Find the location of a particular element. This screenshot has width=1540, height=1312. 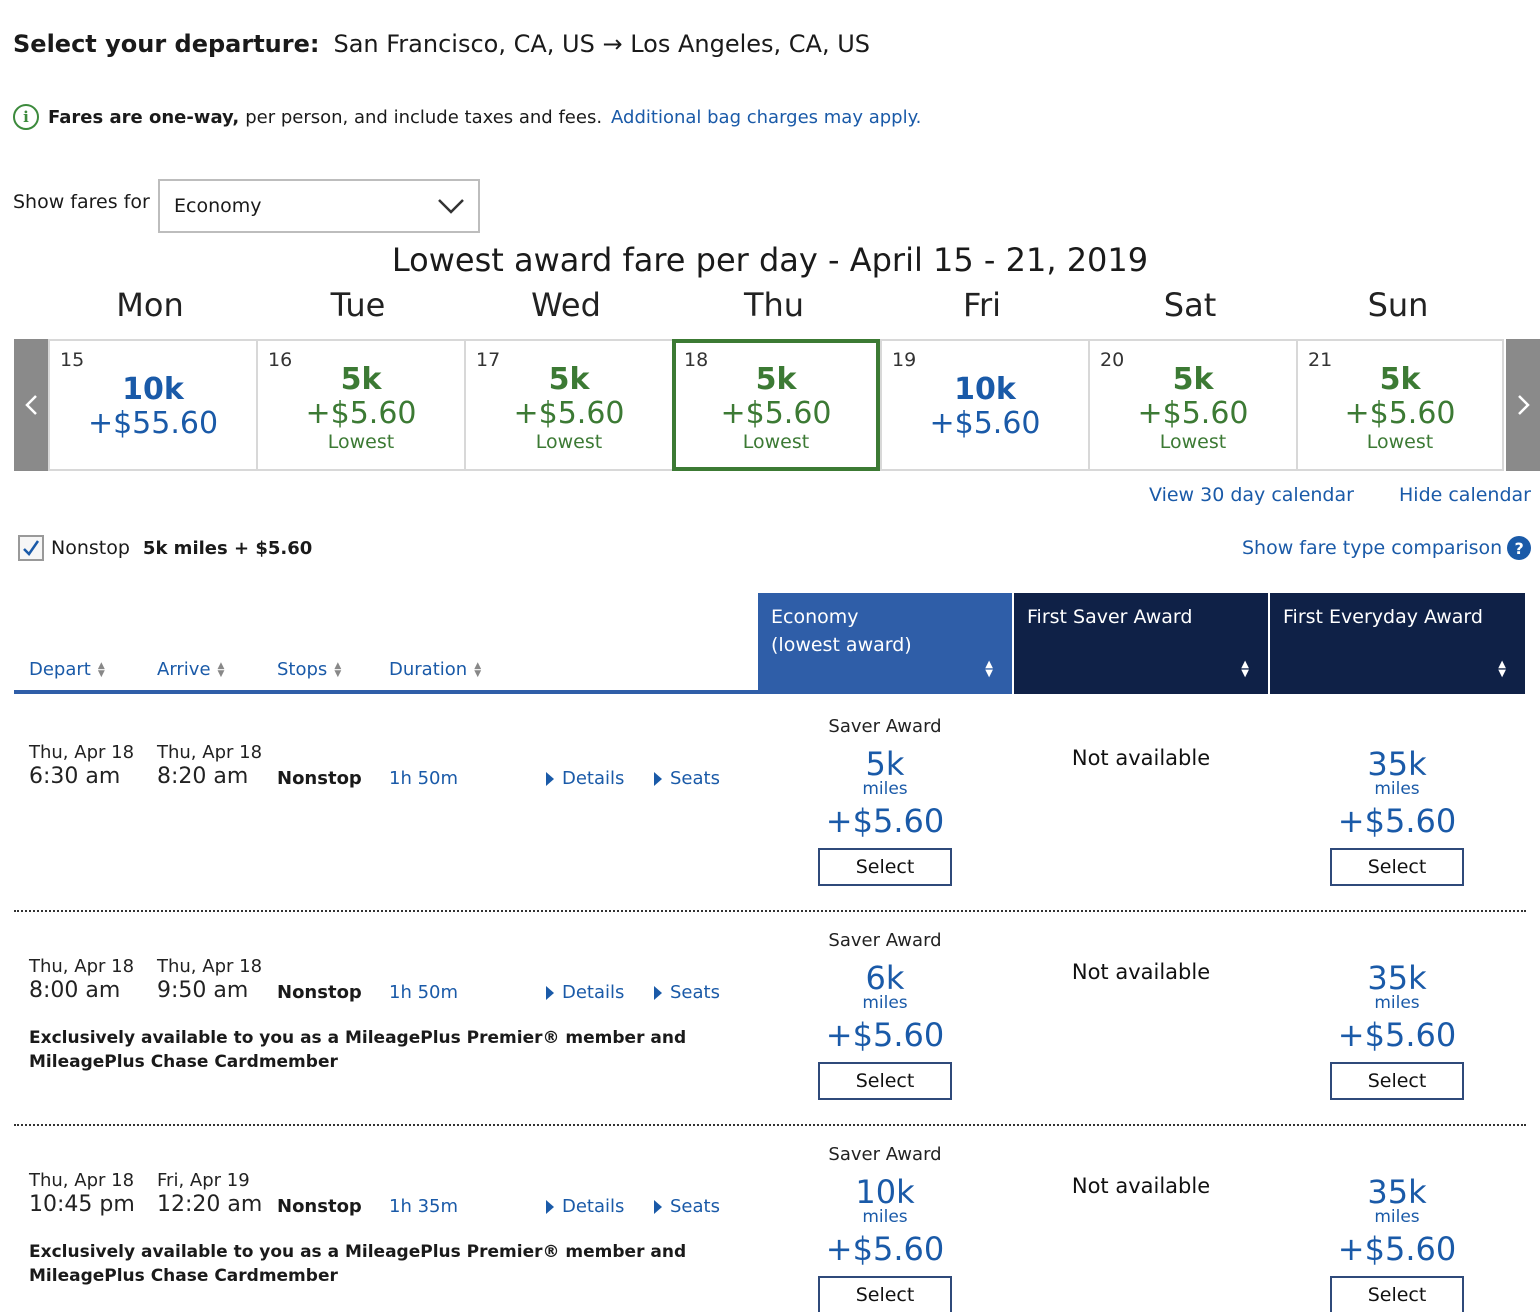

hide-calendar-link: Hide calendar is located at coordinates (1465, 495).